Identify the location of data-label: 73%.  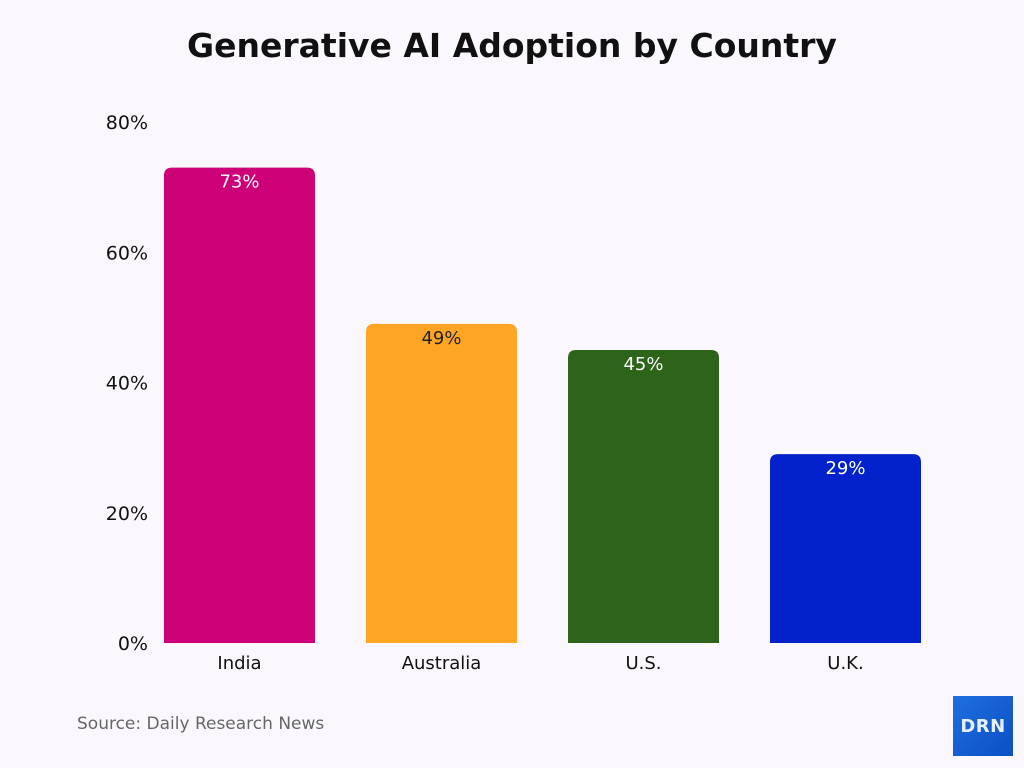
(239, 182).